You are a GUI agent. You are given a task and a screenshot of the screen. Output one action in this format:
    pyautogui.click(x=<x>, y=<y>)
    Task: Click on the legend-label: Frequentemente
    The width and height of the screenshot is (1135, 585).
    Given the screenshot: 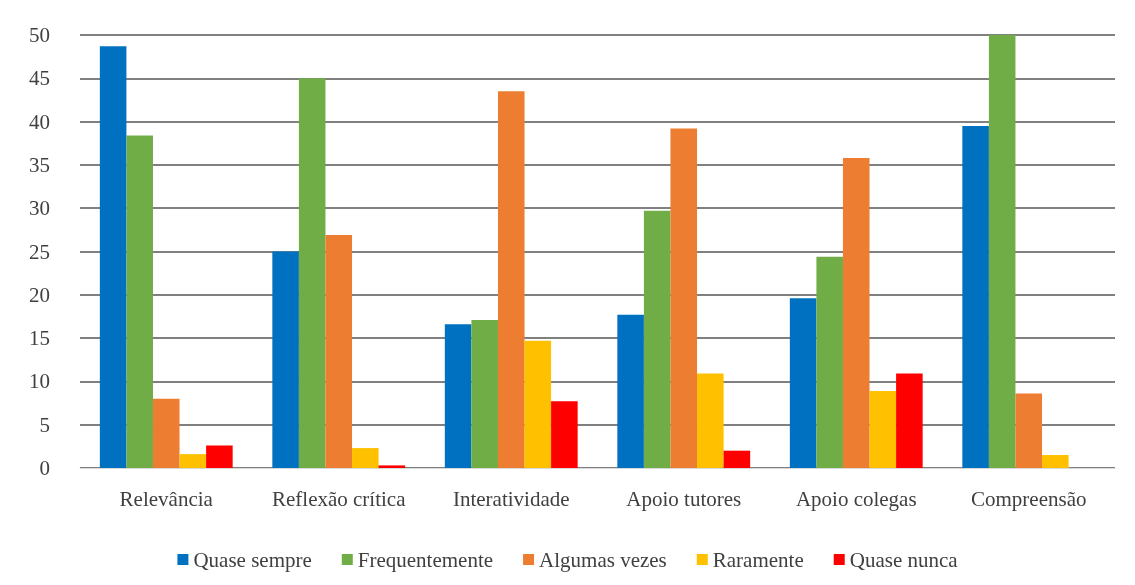 What is the action you would take?
    pyautogui.click(x=425, y=559)
    